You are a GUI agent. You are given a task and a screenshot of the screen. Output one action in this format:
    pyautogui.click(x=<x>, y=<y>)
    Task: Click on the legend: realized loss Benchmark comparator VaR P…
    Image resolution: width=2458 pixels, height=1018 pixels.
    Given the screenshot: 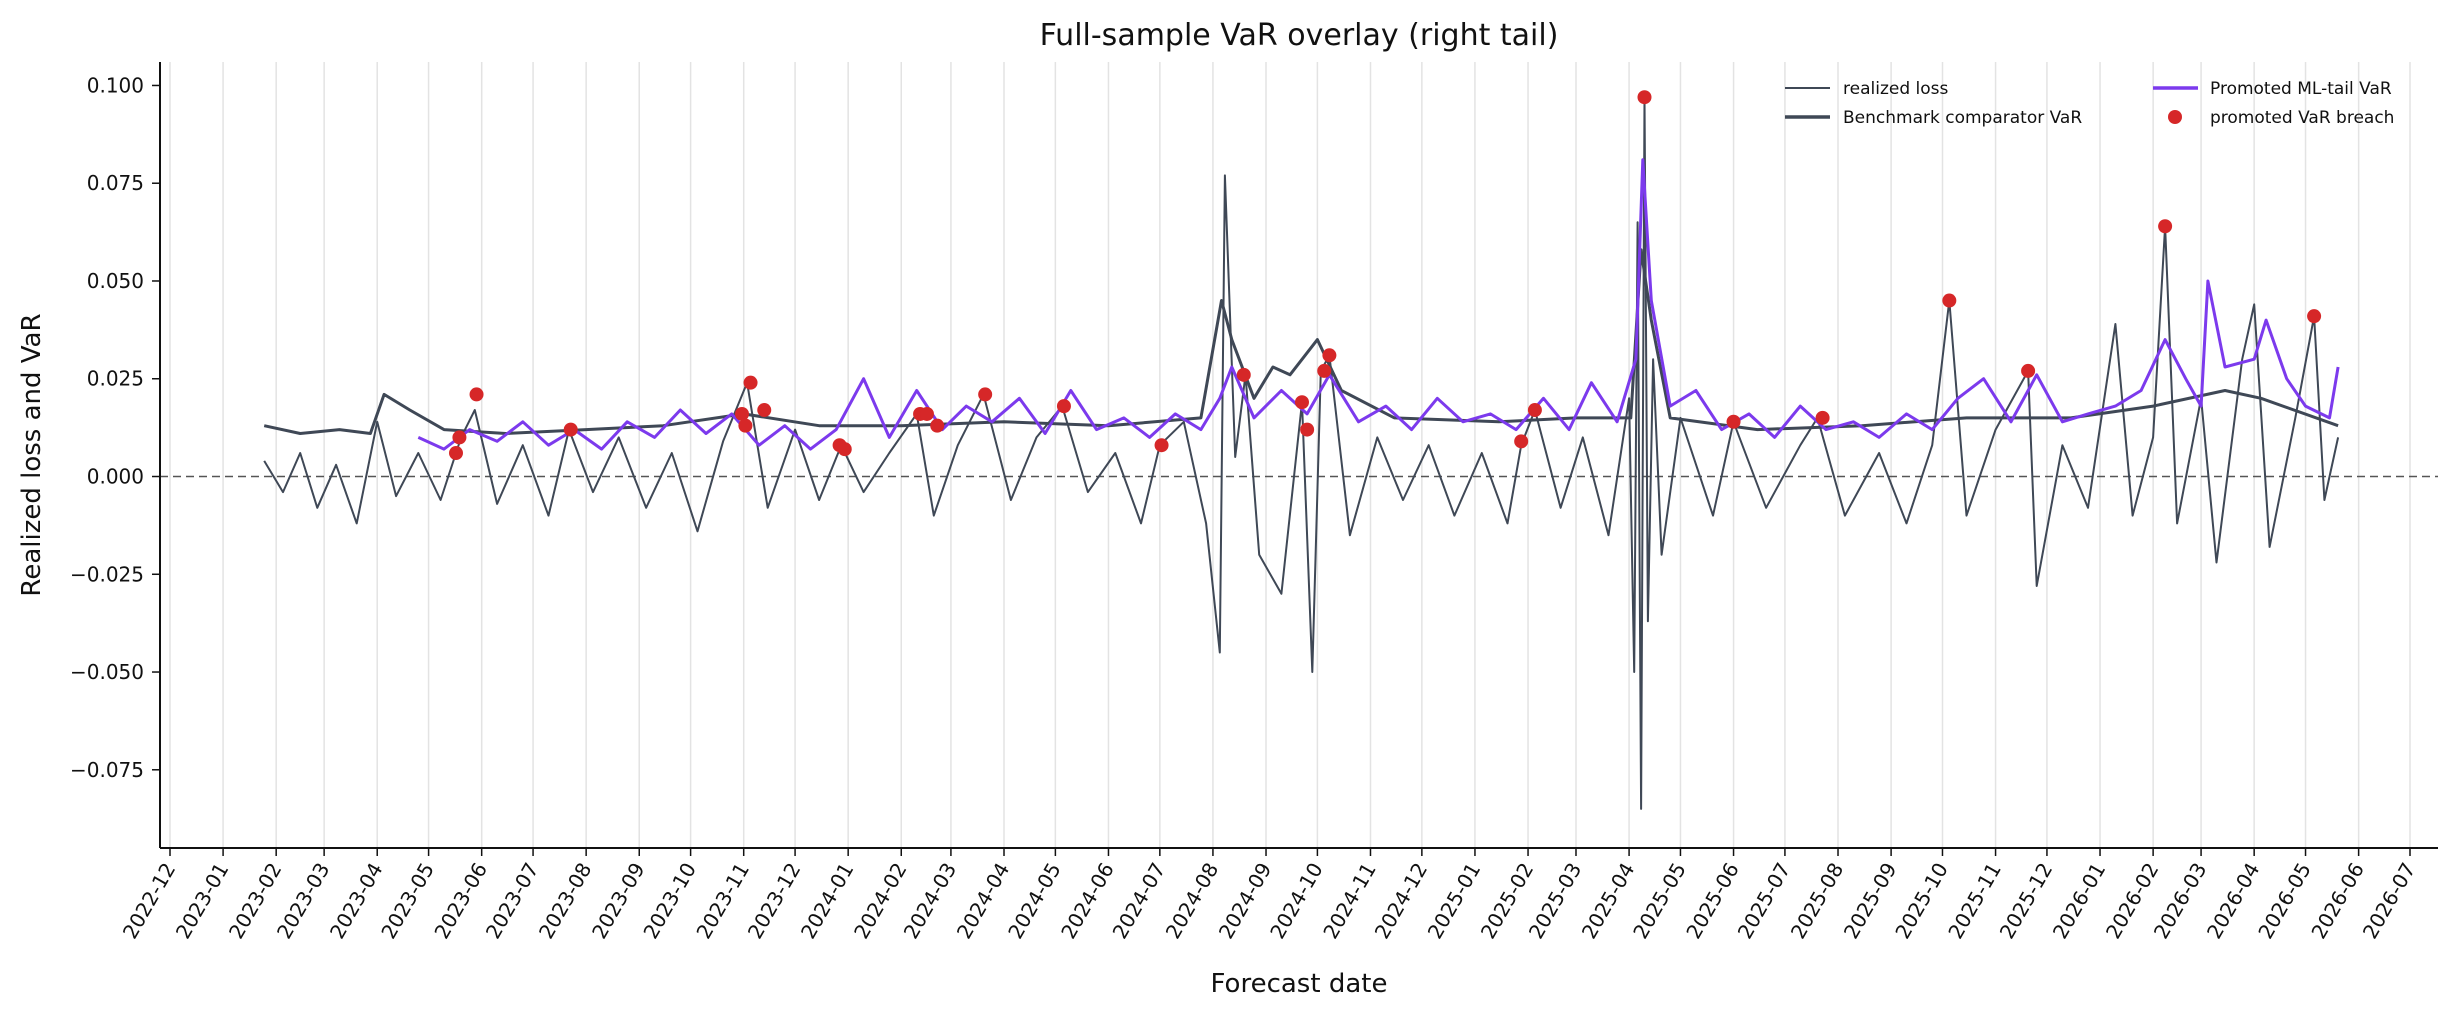 What is the action you would take?
    pyautogui.click(x=2089, y=103)
    